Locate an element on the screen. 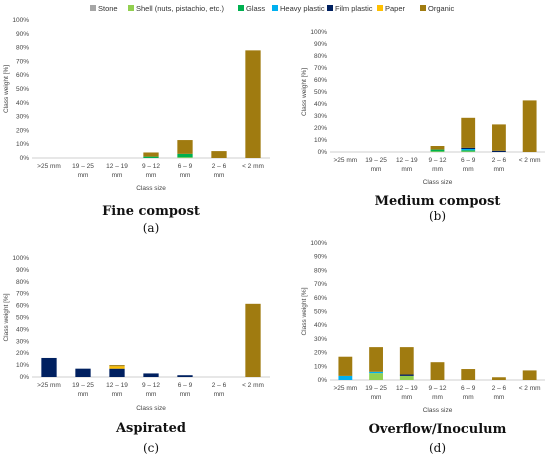 The width and height of the screenshot is (550, 460). legend-item: Shell (nuts, pistachio, etc.) is located at coordinates (176, 8).